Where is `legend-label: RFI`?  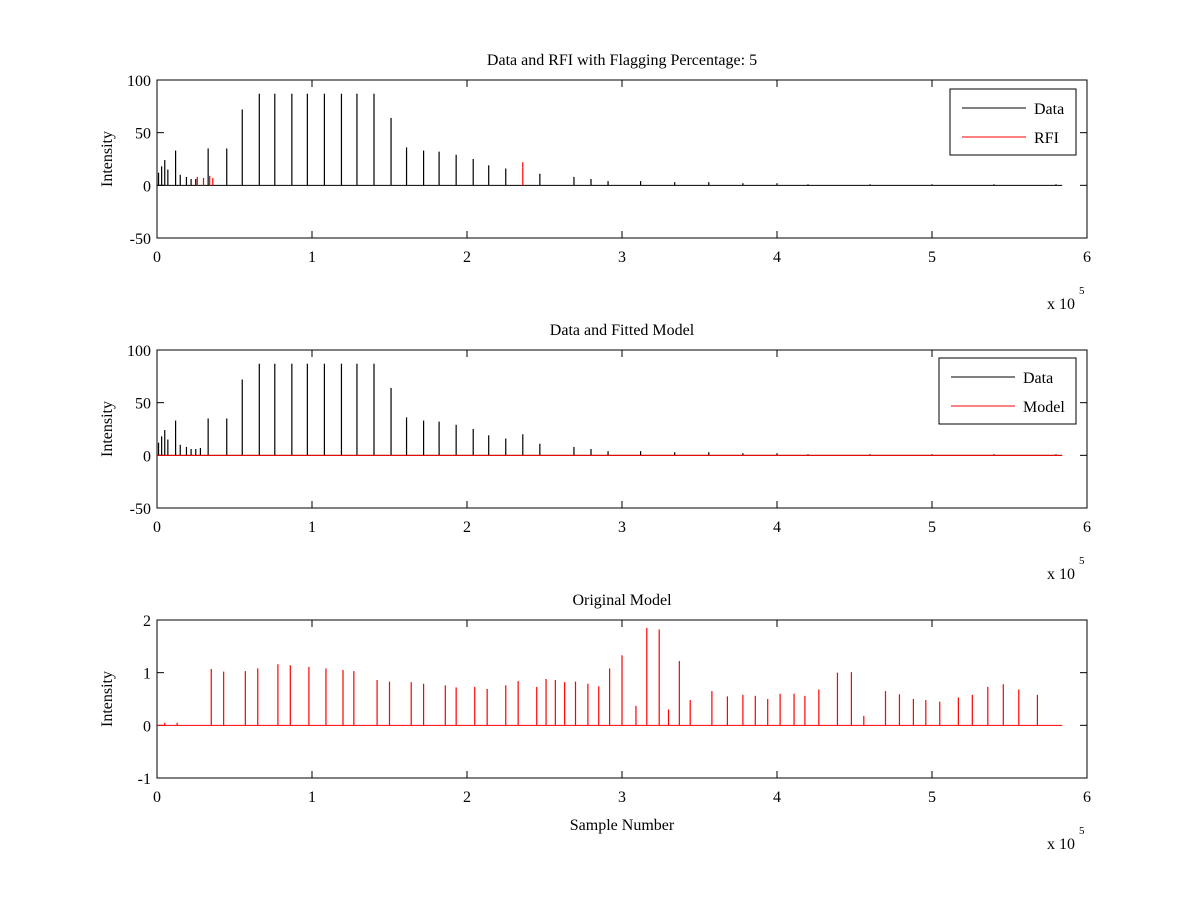 legend-label: RFI is located at coordinates (1046, 138).